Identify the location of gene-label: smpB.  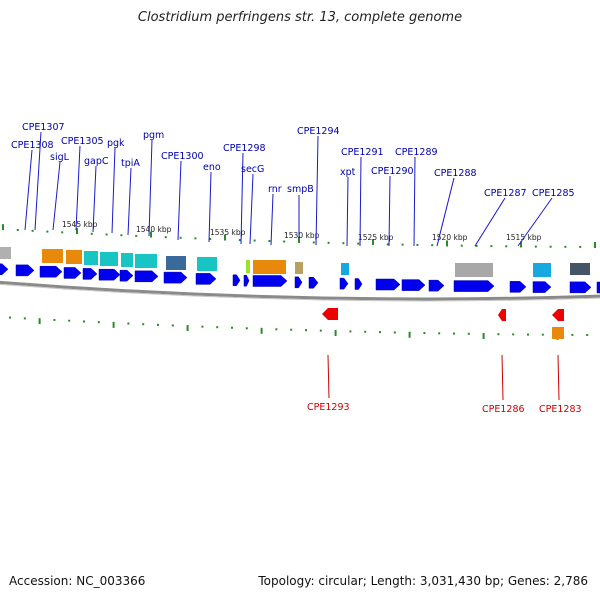
(300, 189).